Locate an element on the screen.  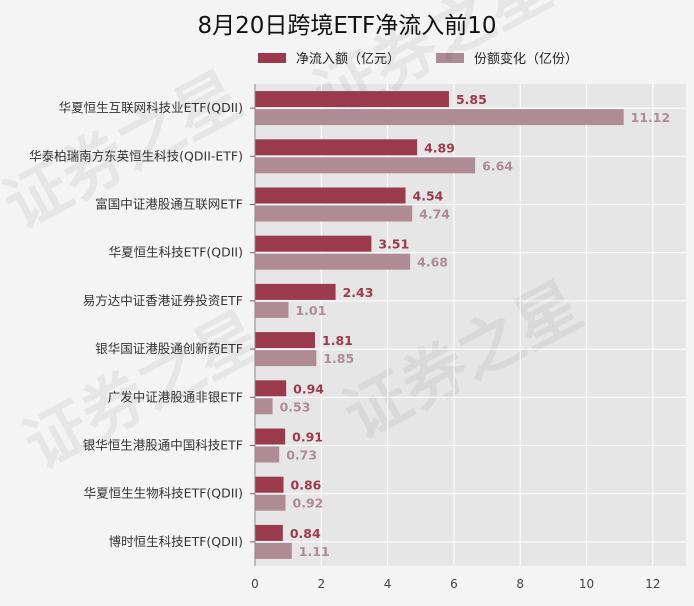
x-tick-label: 6 is located at coordinates (454, 584).